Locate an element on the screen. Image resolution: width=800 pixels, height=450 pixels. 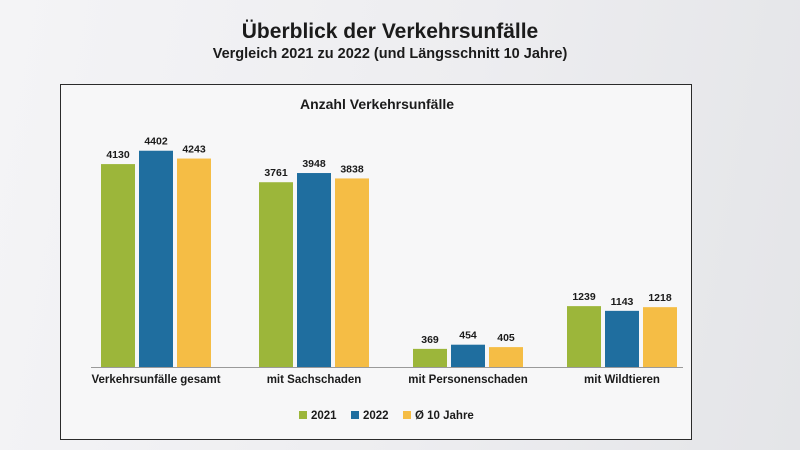
data-label: 369 is located at coordinates (430, 340).